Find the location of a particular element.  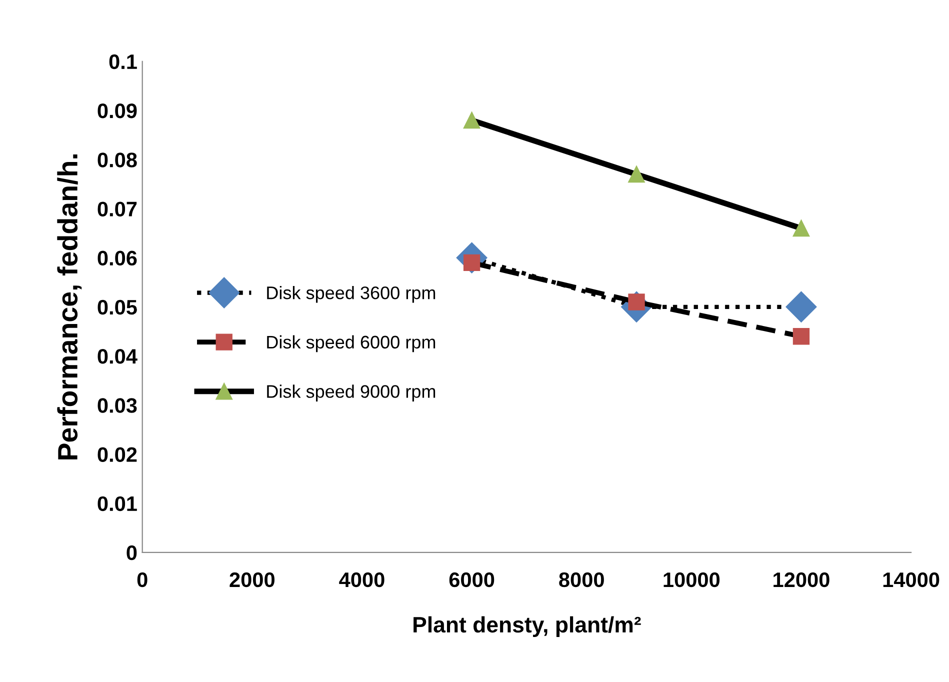

y-tick-label: 0.08 is located at coordinates (117, 160).